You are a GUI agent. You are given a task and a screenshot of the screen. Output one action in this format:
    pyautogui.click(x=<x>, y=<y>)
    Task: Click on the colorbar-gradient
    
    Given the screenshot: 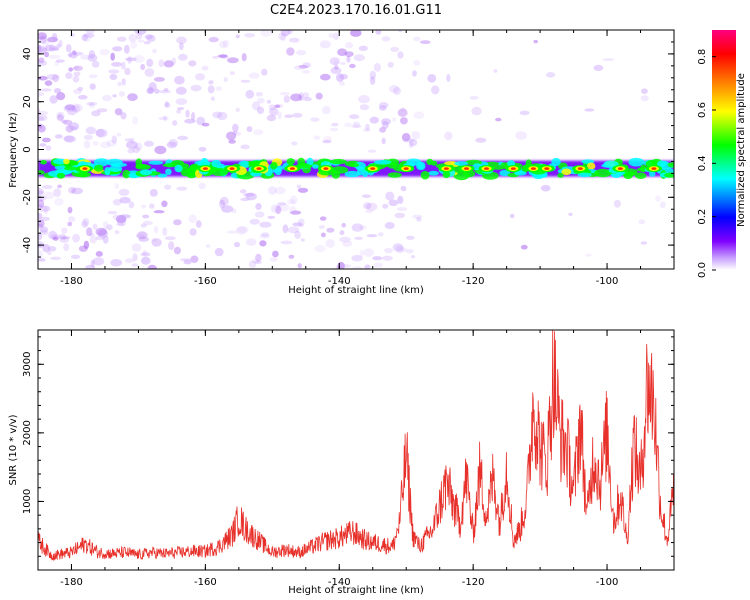 What is the action you would take?
    pyautogui.click(x=724, y=150)
    